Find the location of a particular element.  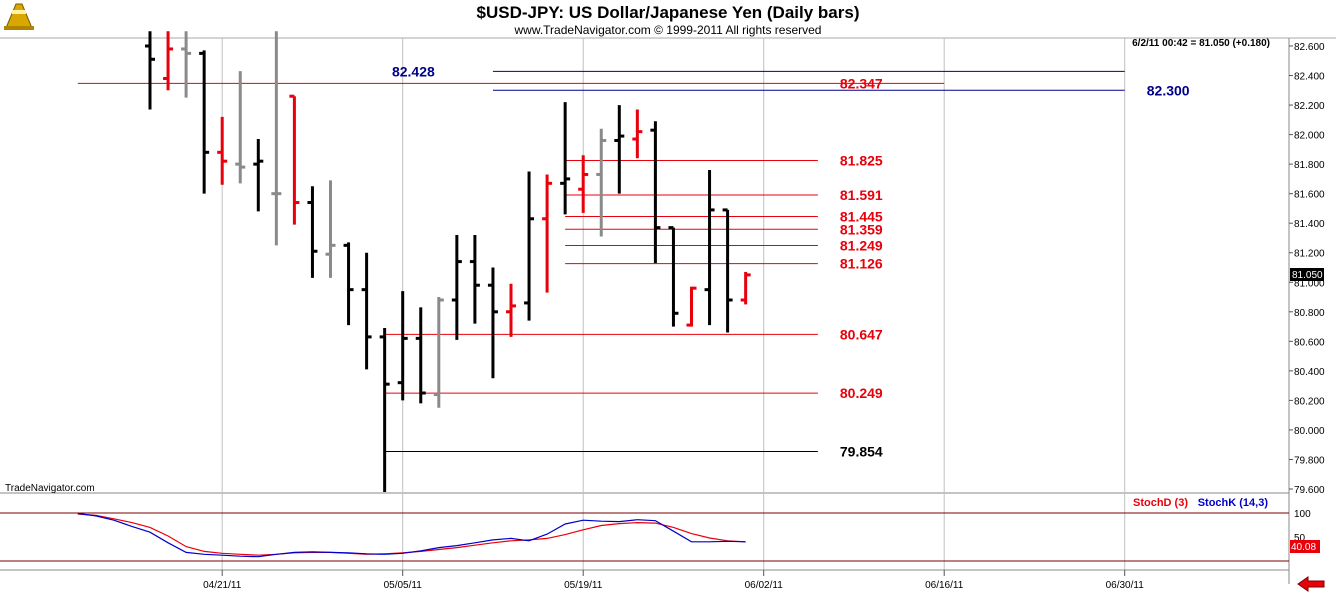

stoch-y-axis: 100 50 is located at coordinates (1302, 526).